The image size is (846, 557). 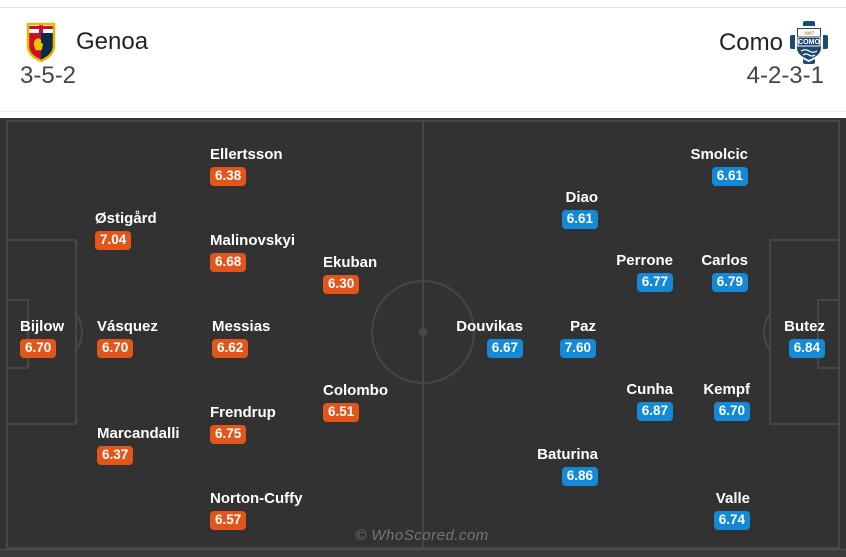 What do you see at coordinates (804, 338) in the screenshot?
I see `player-marker: Butez 6.84` at bounding box center [804, 338].